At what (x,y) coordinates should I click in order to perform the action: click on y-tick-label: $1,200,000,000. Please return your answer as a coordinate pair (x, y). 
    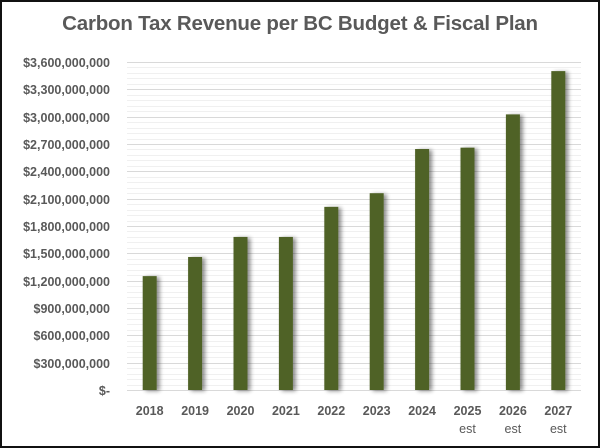
    Looking at the image, I should click on (66, 282).